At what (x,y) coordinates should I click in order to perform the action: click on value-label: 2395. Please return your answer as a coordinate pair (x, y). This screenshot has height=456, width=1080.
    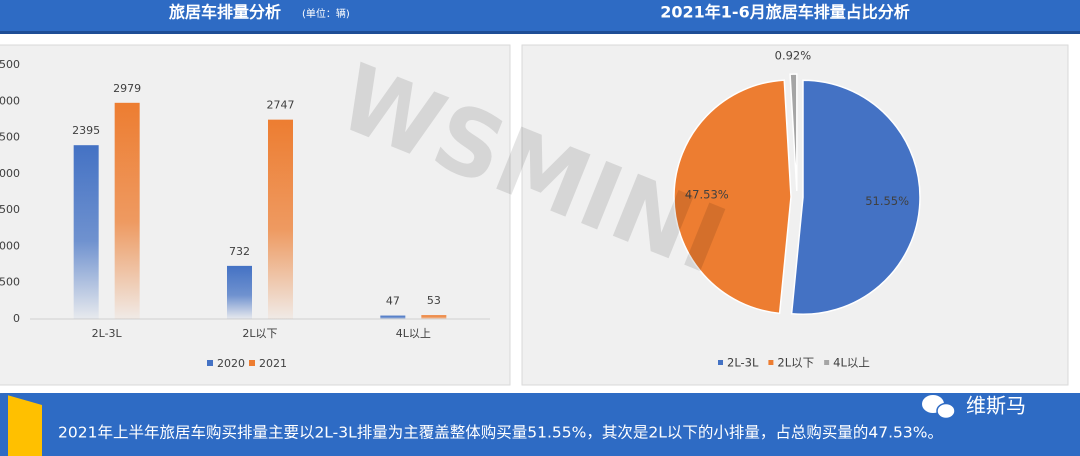
    Looking at the image, I should click on (86, 130).